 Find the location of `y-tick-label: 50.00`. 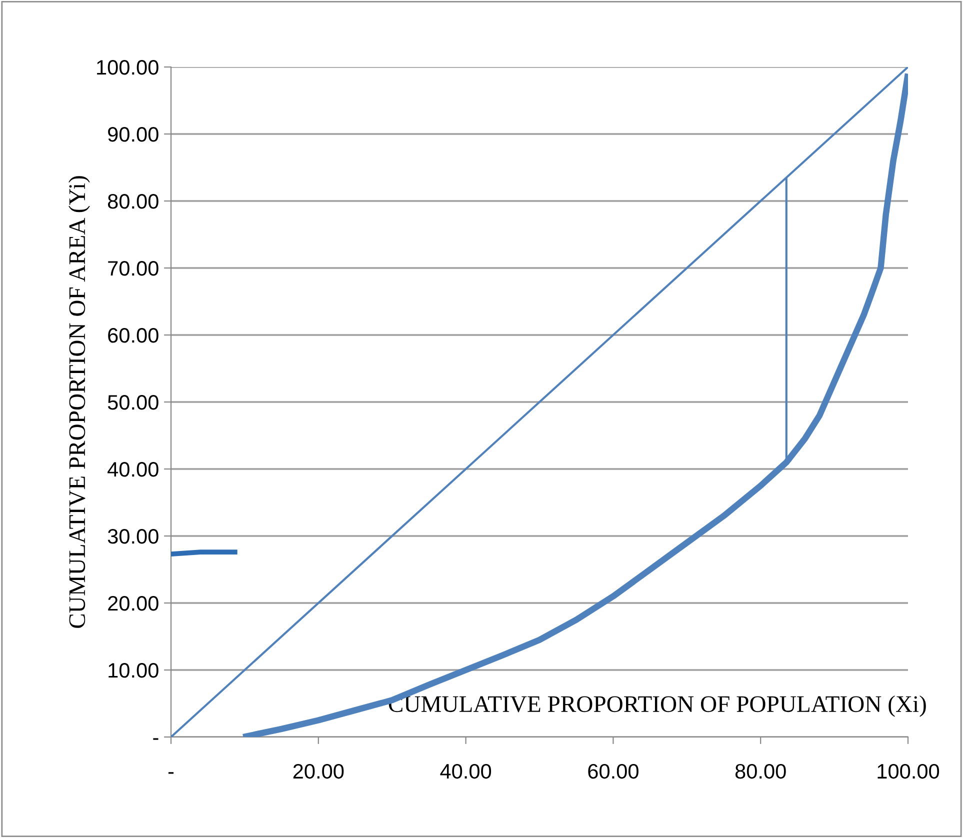

y-tick-label: 50.00 is located at coordinates (133, 402).